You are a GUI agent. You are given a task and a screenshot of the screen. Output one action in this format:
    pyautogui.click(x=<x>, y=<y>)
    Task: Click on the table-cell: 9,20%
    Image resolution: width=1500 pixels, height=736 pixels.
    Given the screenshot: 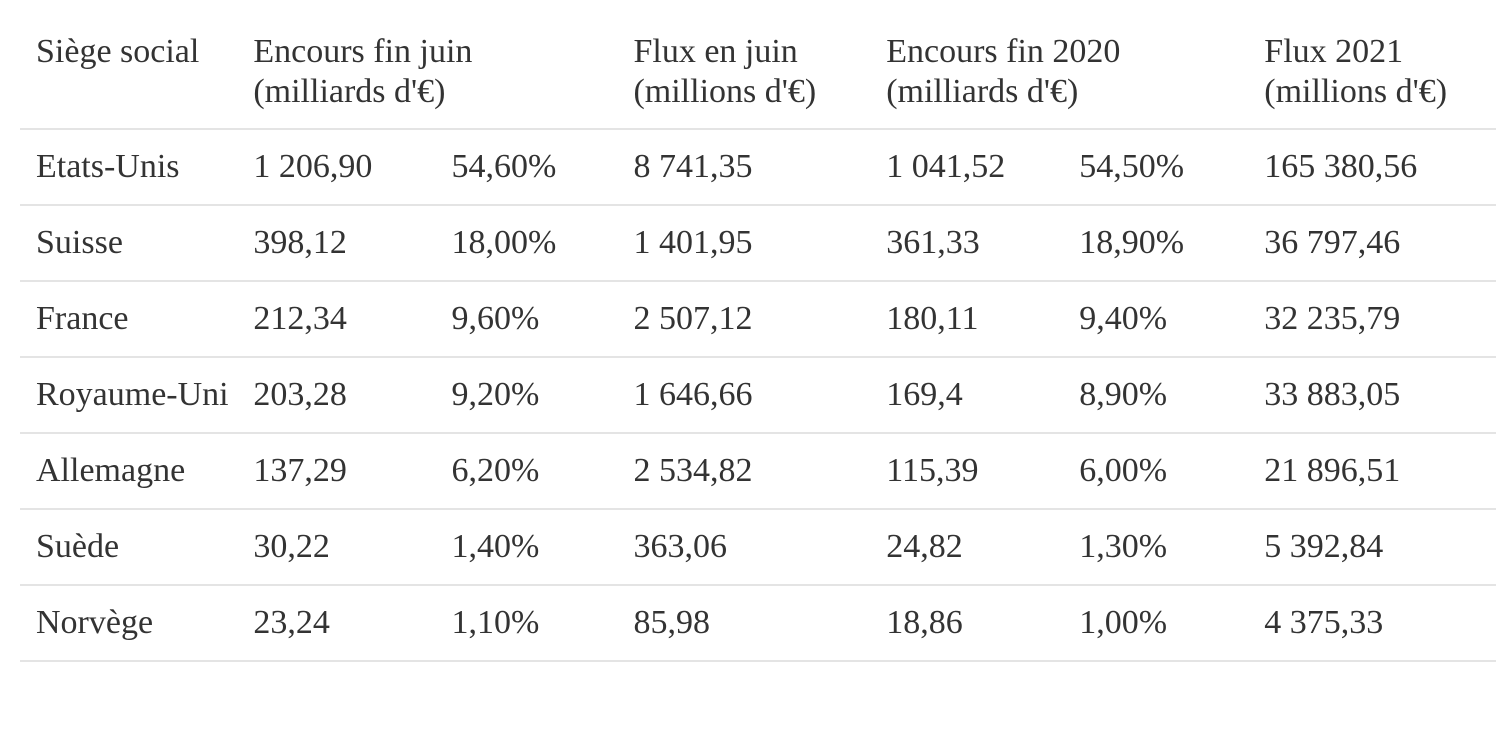 What is the action you would take?
    pyautogui.click(x=495, y=394)
    